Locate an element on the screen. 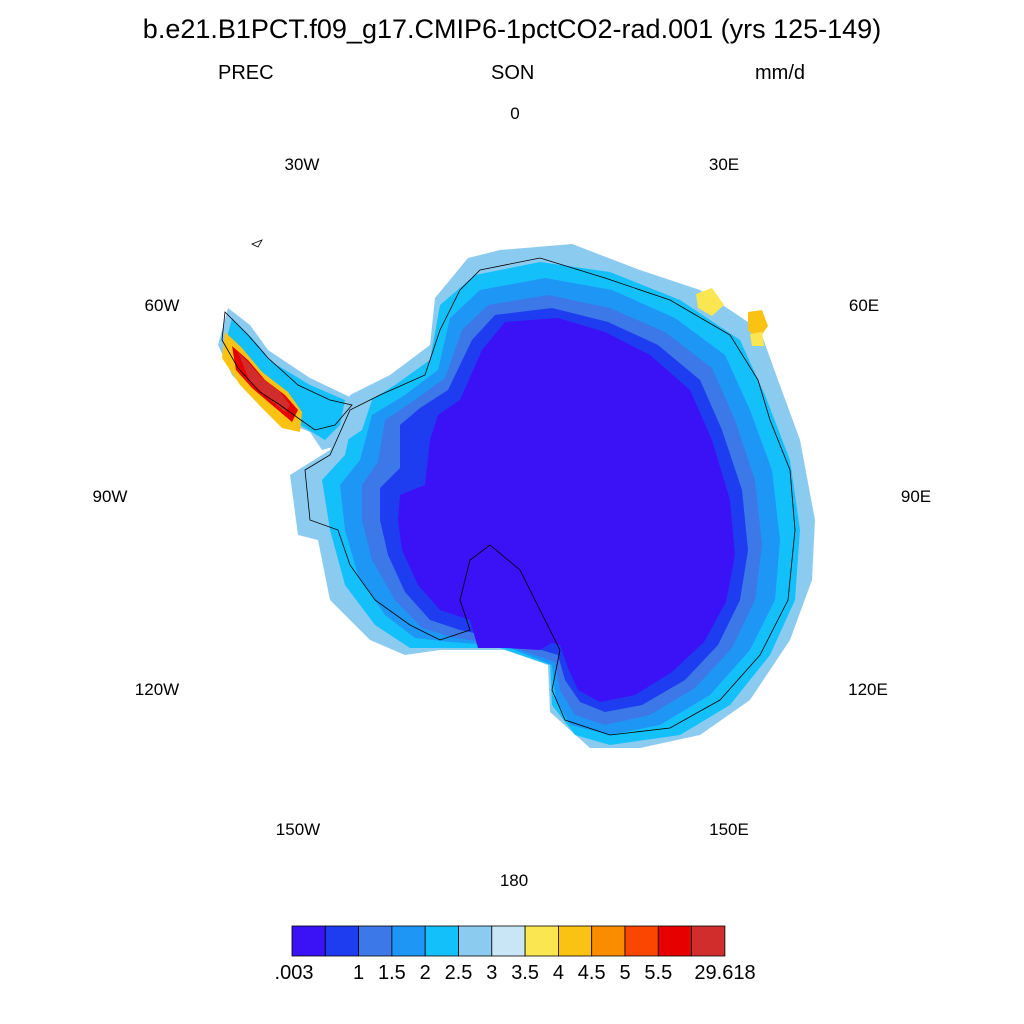 The width and height of the screenshot is (1024, 1024). colorbar-label: 1 is located at coordinates (359, 973).